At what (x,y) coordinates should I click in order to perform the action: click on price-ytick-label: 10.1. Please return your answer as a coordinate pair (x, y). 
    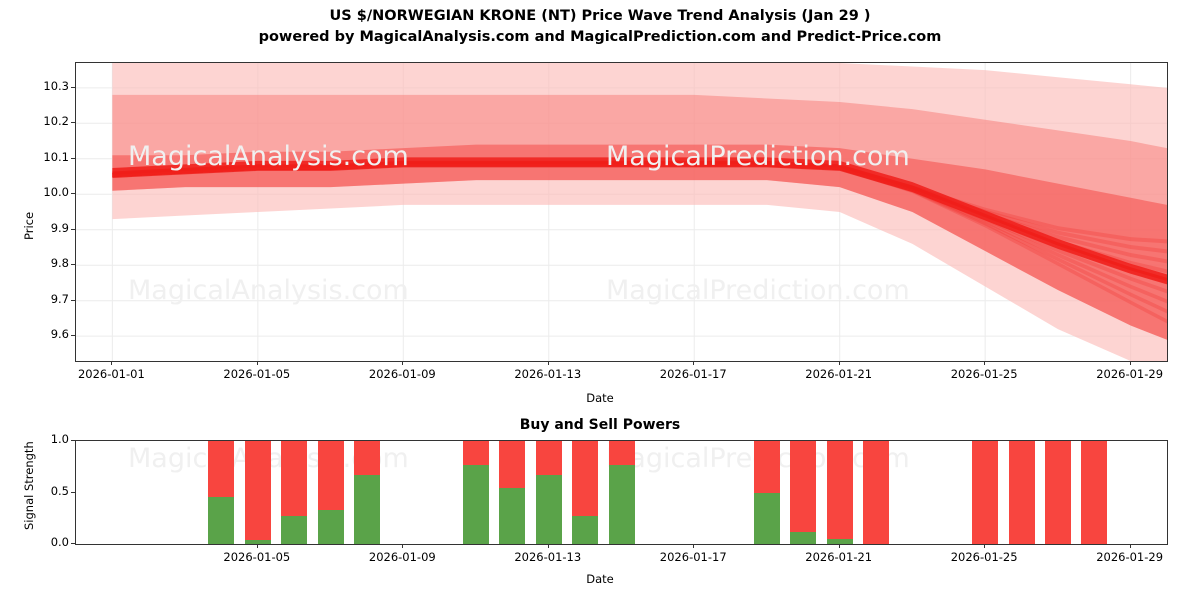
    Looking at the image, I should click on (56, 156).